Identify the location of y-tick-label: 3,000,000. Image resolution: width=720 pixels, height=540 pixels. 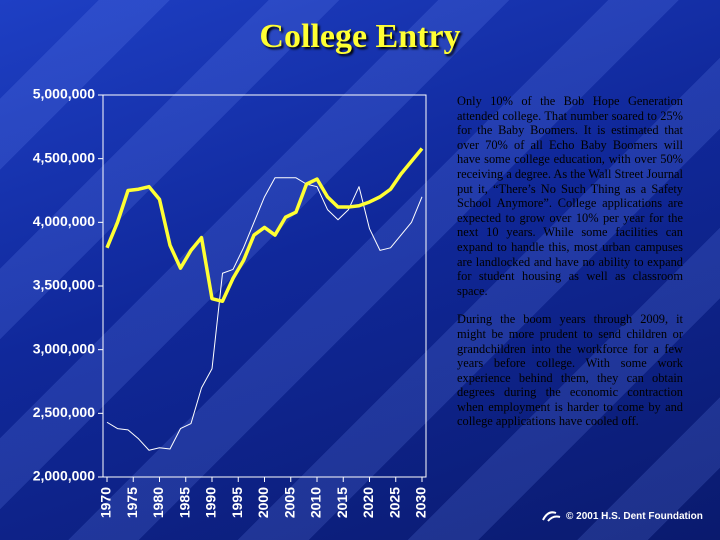
(64, 348).